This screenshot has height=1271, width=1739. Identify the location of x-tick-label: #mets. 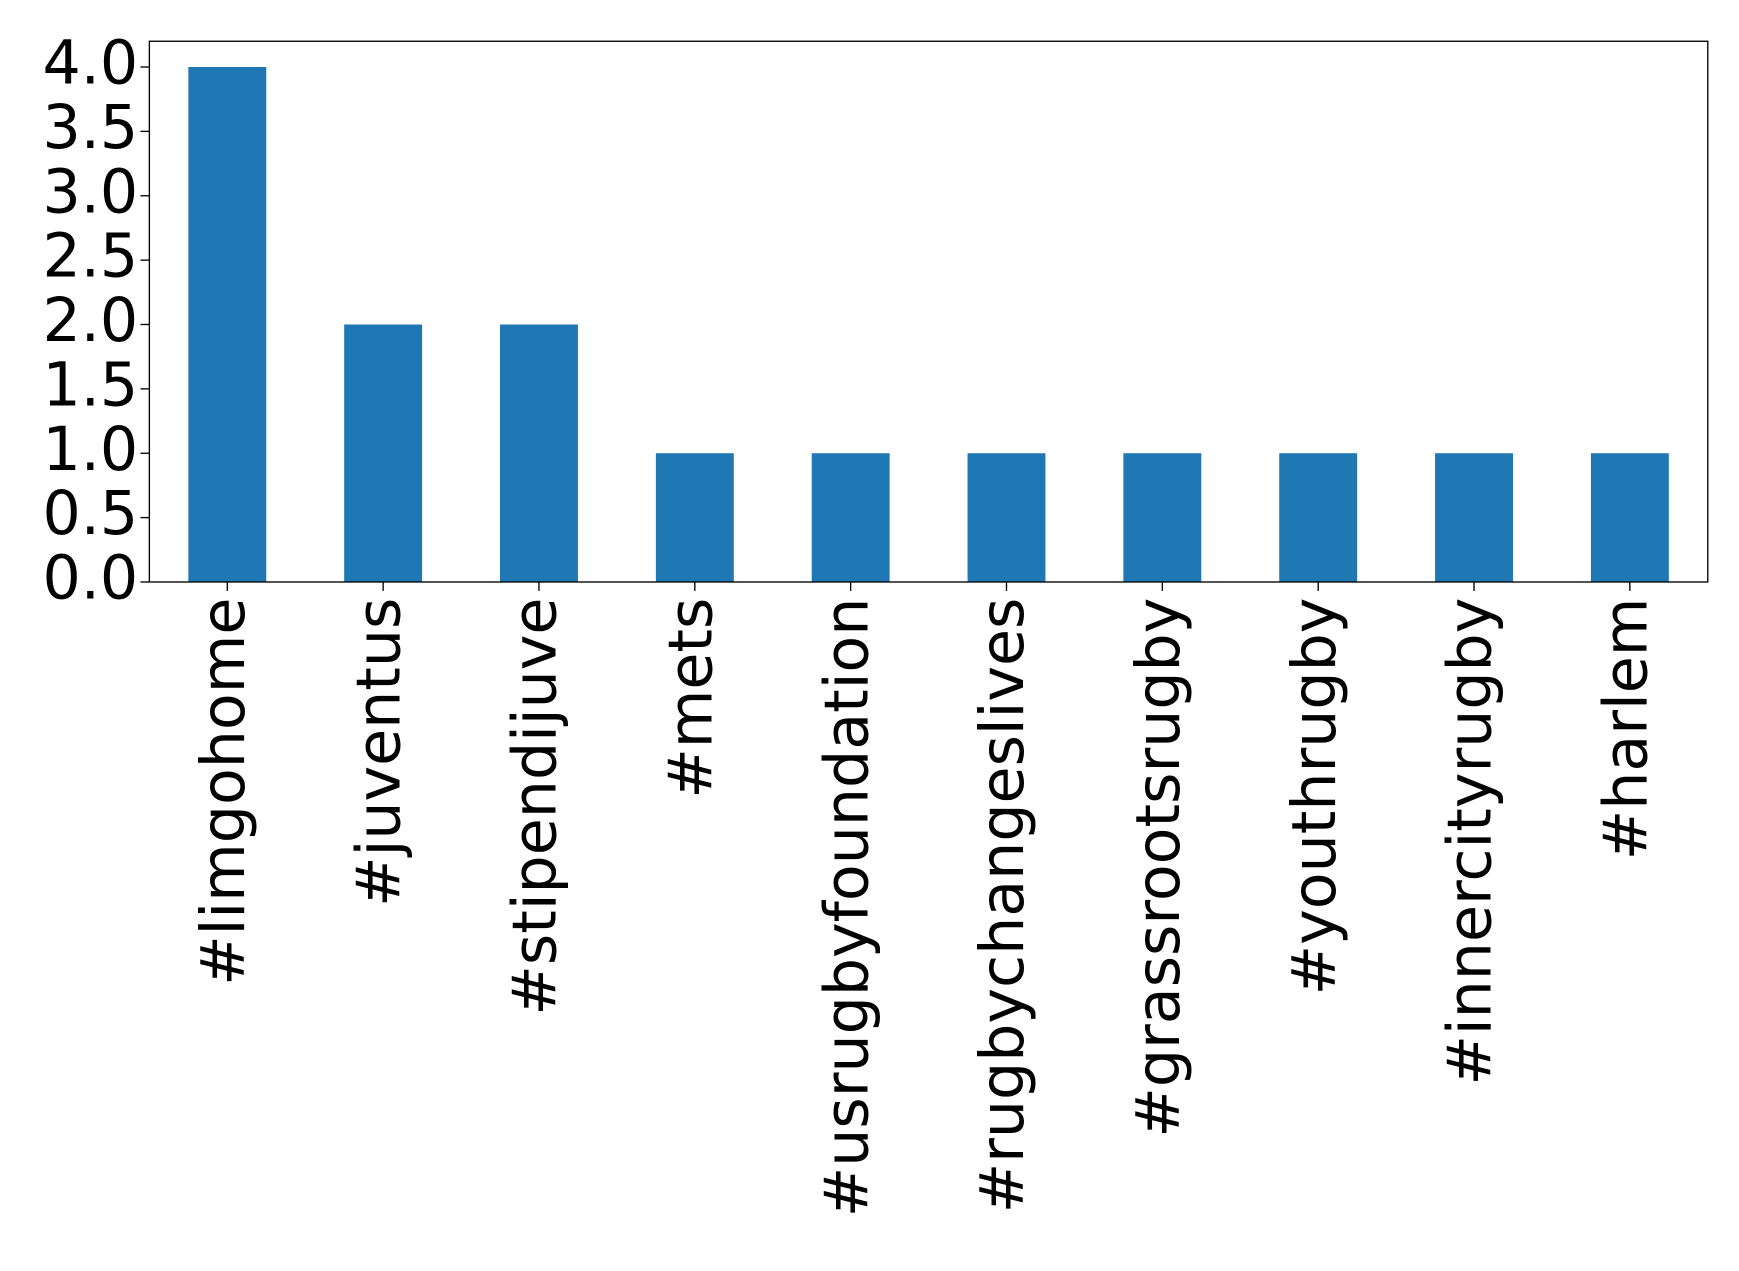
(691, 698).